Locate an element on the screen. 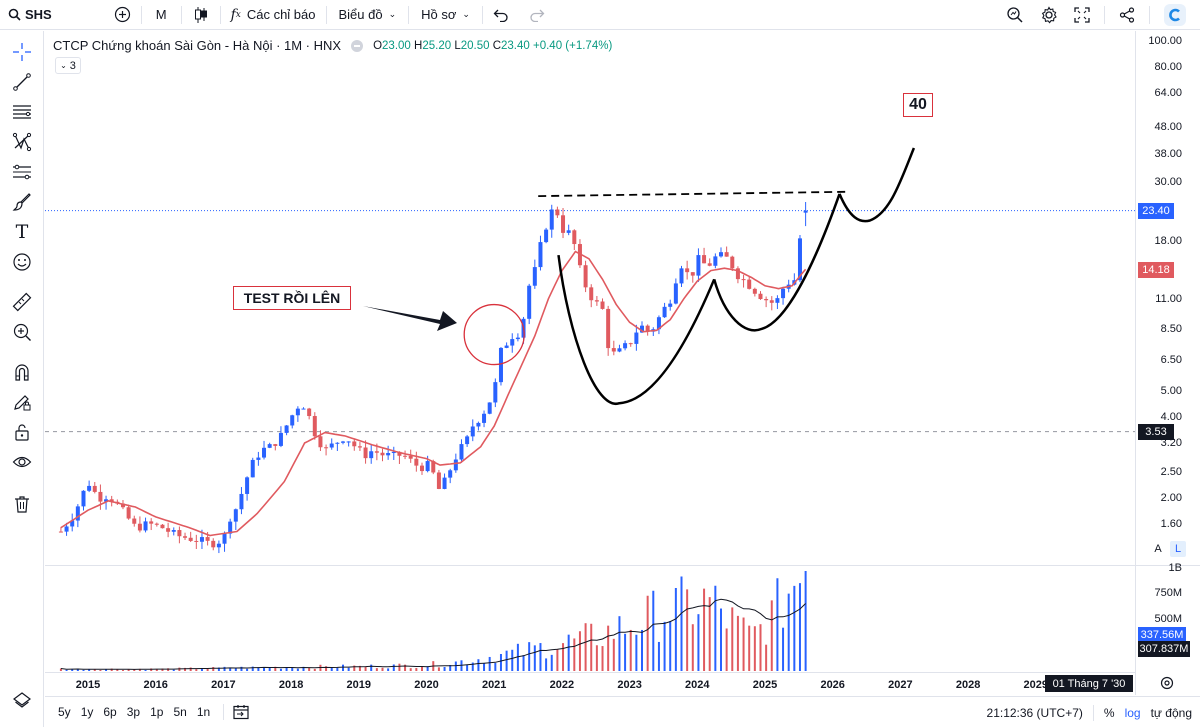 The height and width of the screenshot is (727, 1200). chart-type-dropdown: Biểu đồ ⌄ is located at coordinates (368, 15).